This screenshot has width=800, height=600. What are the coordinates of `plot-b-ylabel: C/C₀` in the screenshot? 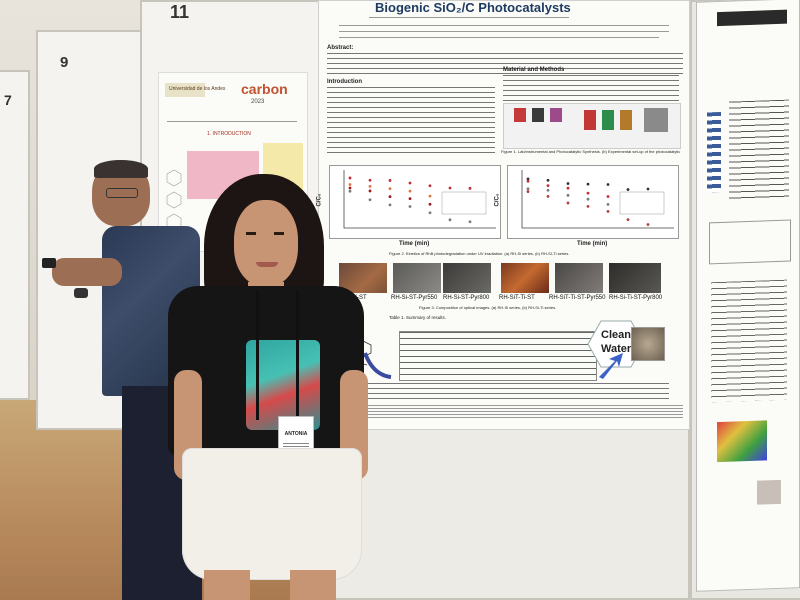 It's located at (497, 200).